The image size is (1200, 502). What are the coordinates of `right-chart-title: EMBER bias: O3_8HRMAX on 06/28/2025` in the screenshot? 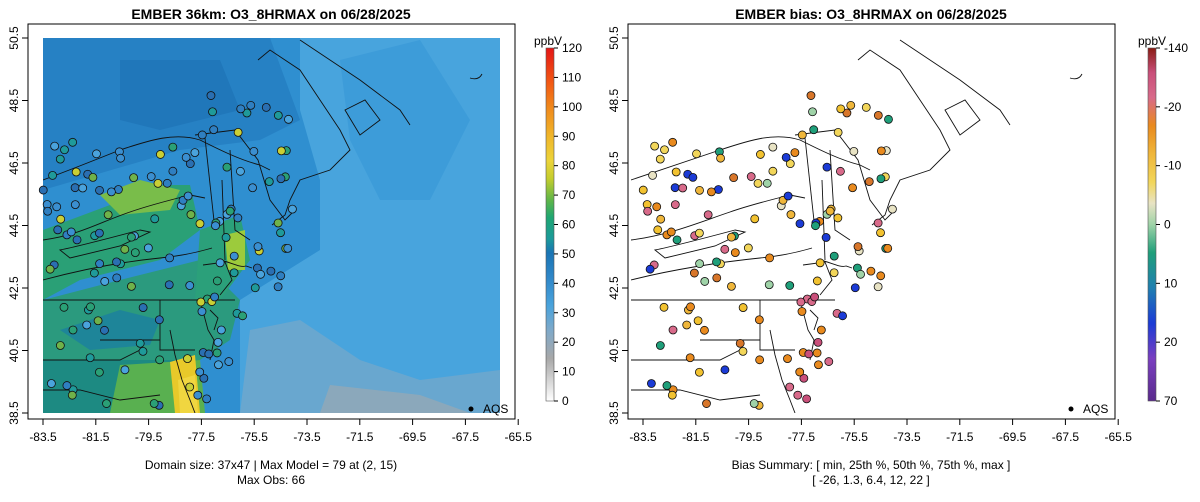 It's located at (871, 14).